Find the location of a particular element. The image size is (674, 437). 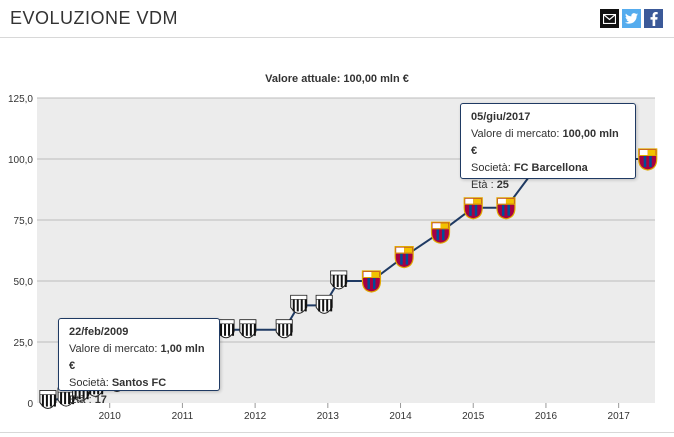

bottom-divider is located at coordinates (337, 432).